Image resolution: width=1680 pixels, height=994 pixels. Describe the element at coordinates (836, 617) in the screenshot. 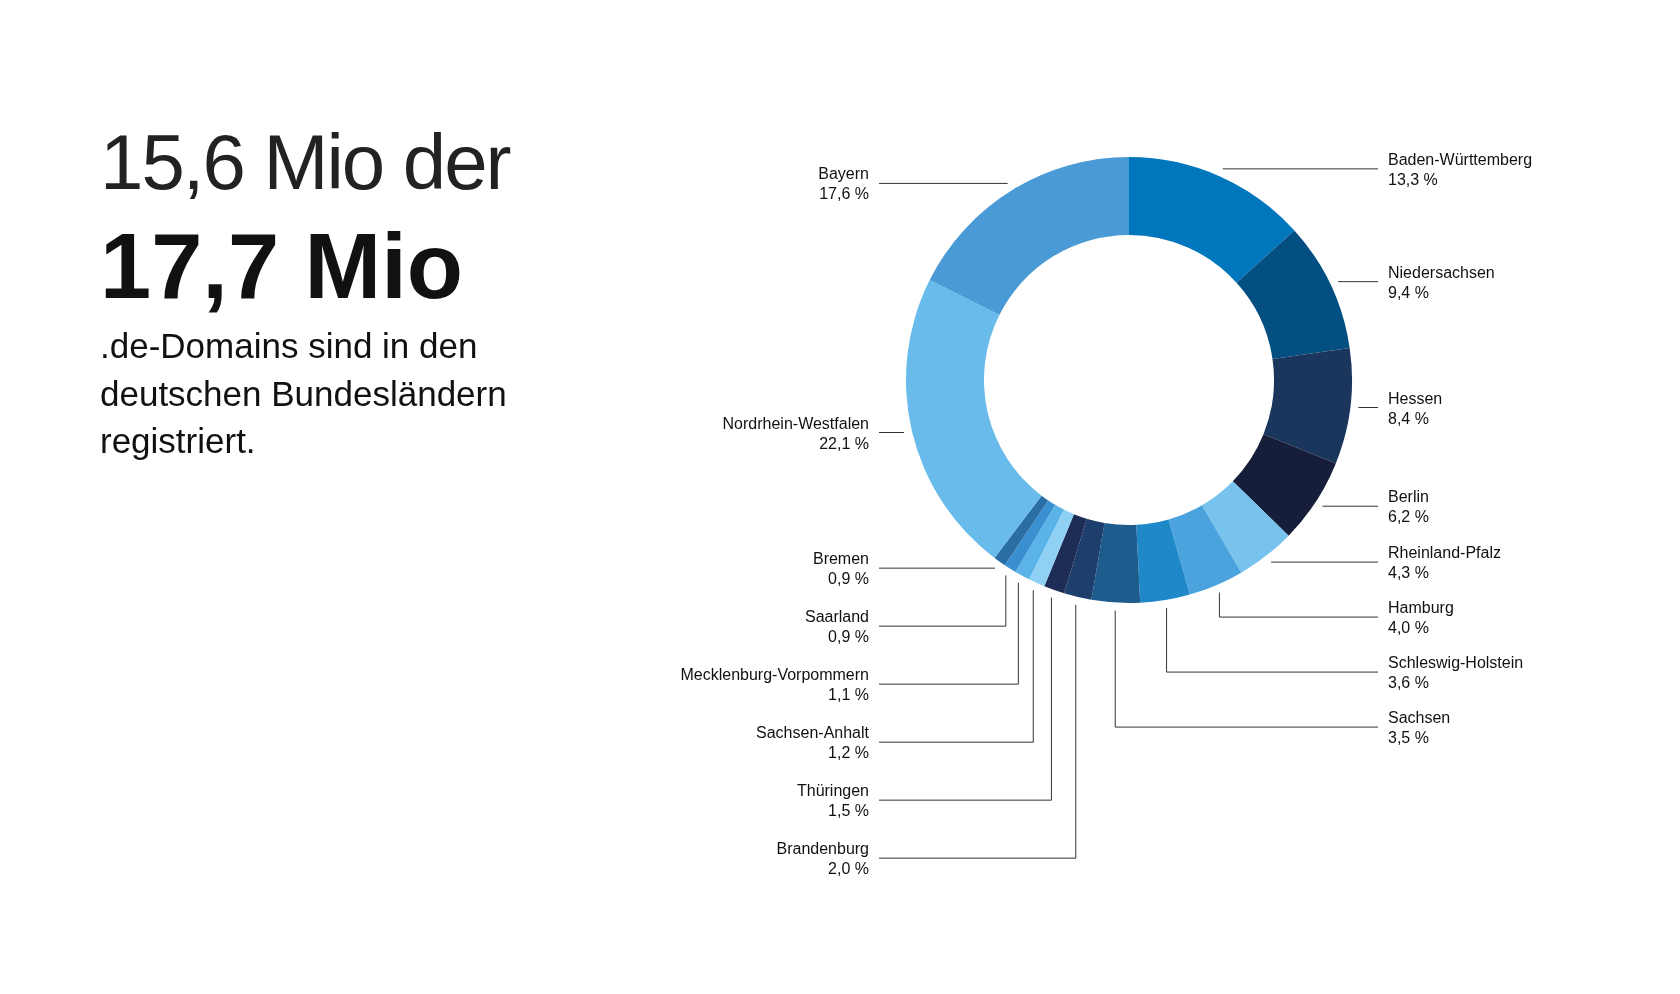

I see `slice-label: Saarland` at that location.